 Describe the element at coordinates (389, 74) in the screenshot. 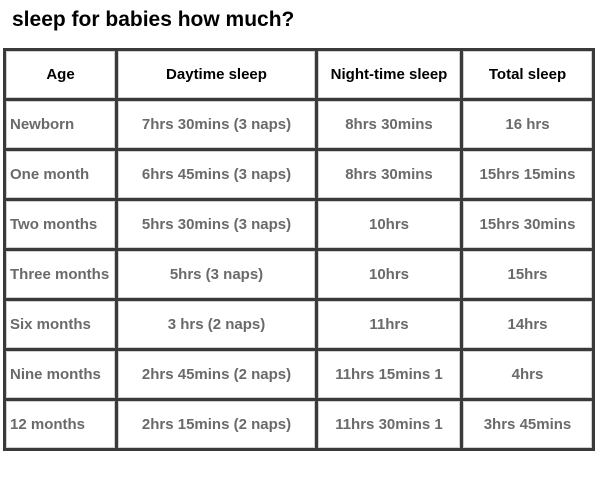

I see `column-header: Night-time sleep` at that location.